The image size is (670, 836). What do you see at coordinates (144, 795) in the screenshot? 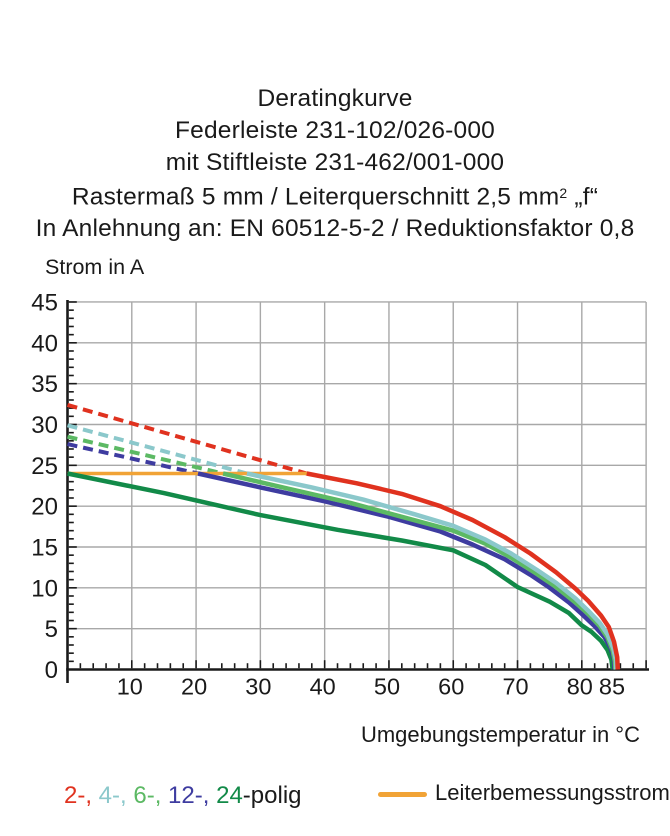
I see `legend-part: 6-,` at bounding box center [144, 795].